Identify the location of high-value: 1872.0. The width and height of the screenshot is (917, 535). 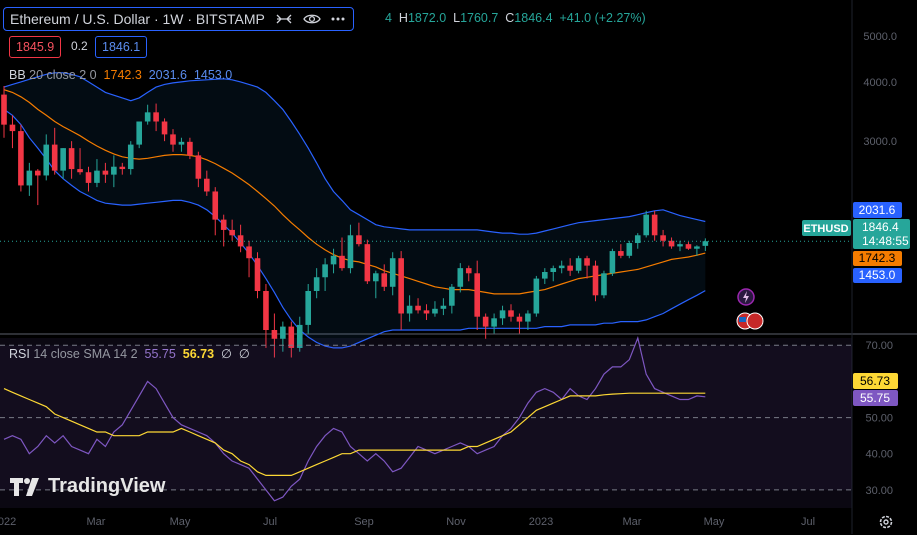
(427, 18).